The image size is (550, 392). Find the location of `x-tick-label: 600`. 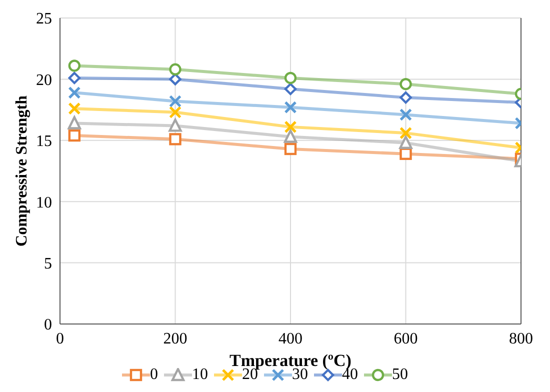

x-tick-label: 600 is located at coordinates (406, 339).